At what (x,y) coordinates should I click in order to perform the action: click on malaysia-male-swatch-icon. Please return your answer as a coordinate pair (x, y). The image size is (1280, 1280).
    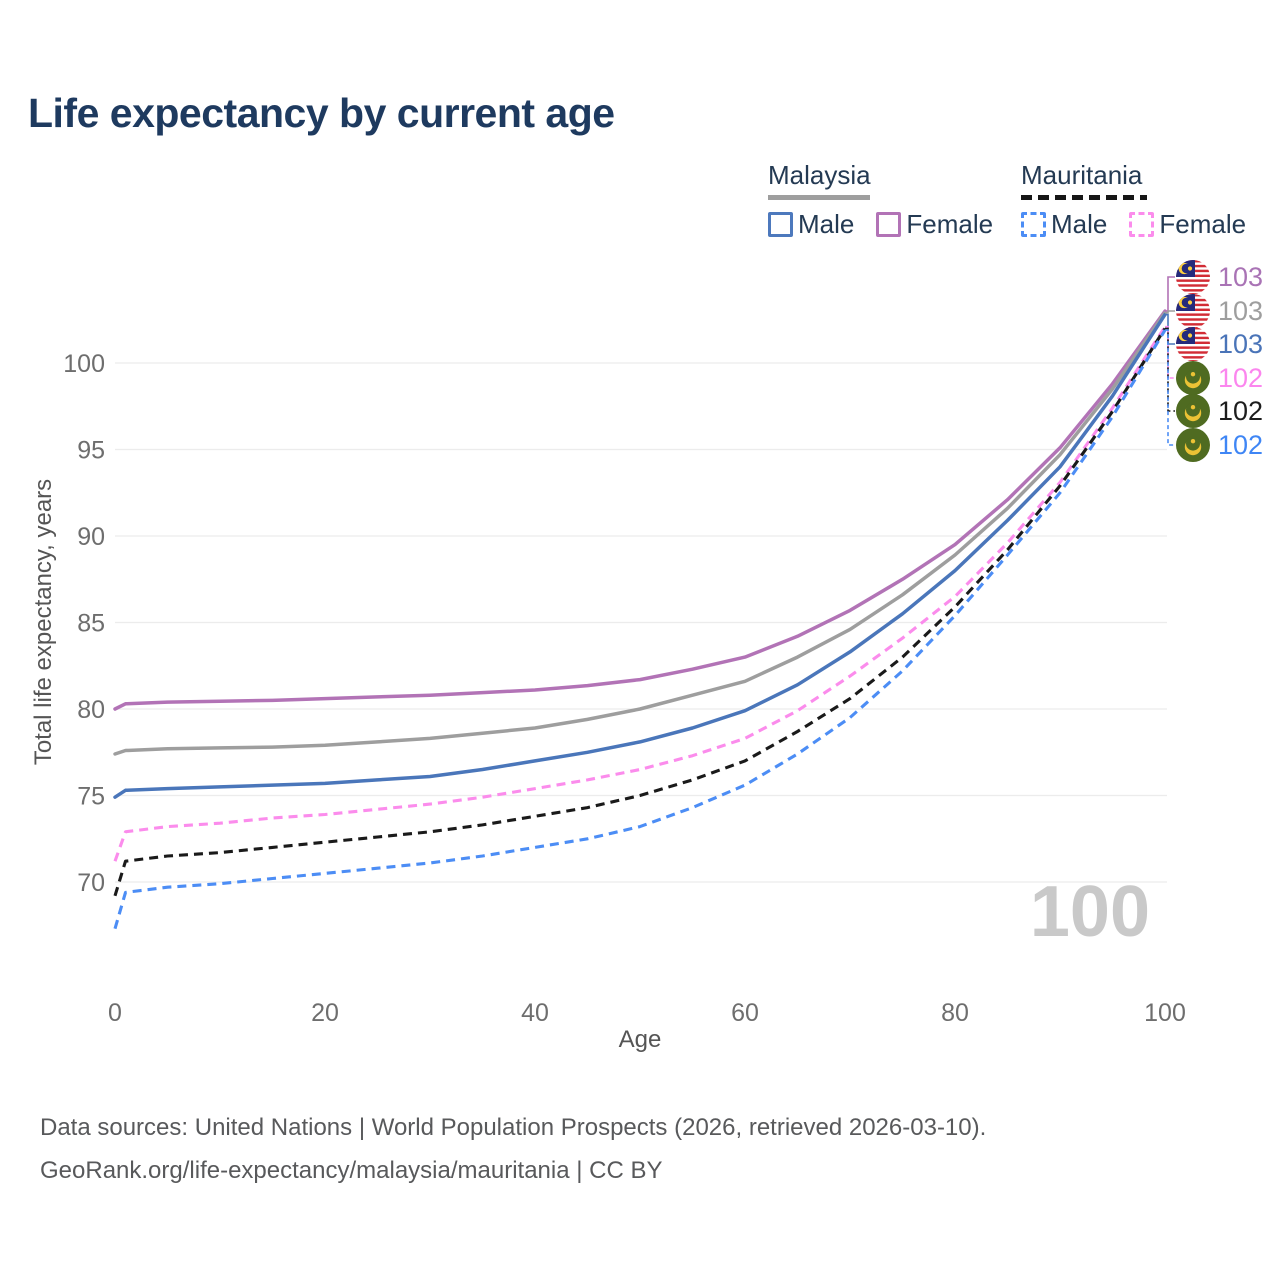
    Looking at the image, I should click on (780, 224).